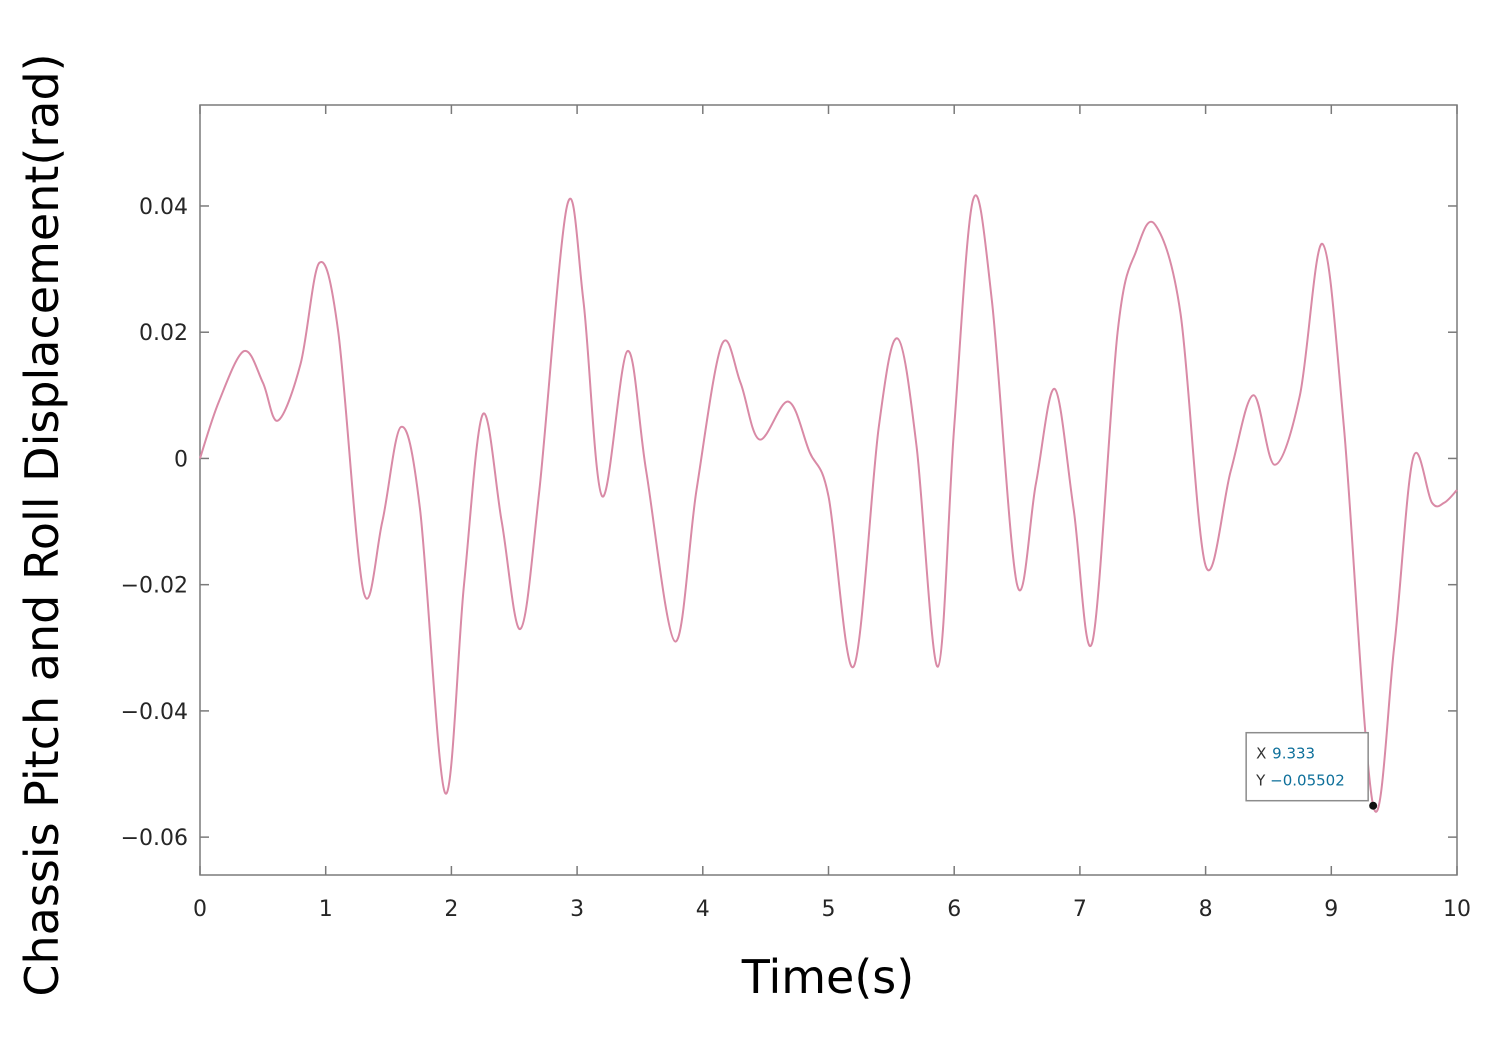 The image size is (1493, 1044). Describe the element at coordinates (1293, 754) in the screenshot. I see `datatip-x-value: 9.333` at that location.